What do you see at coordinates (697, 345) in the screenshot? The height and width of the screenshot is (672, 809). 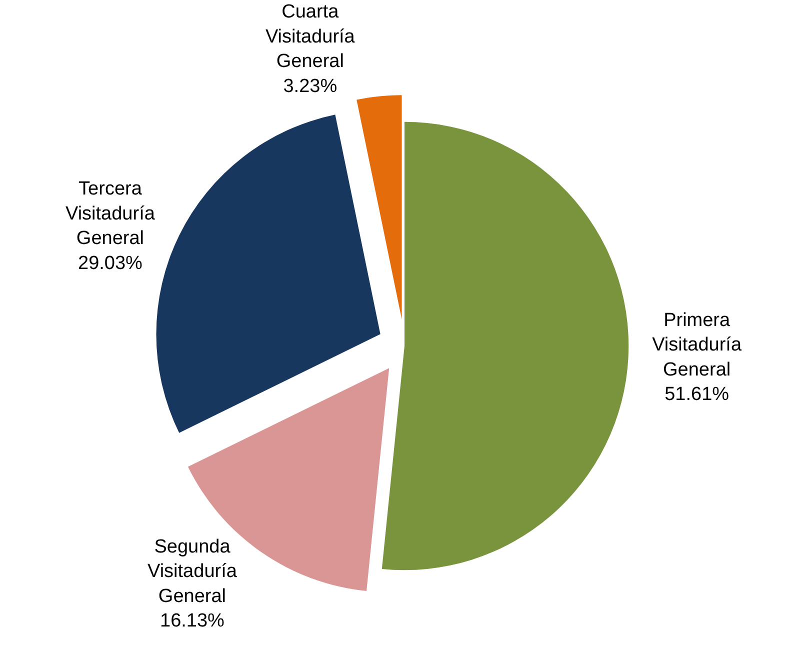 I see `slice-label: Primera Visitaduría General` at bounding box center [697, 345].